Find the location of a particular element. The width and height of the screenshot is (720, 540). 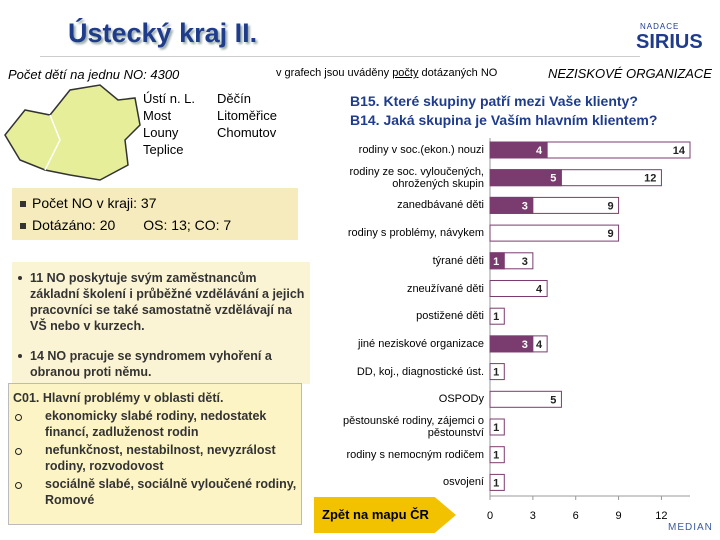

summary-text: Dotázáno: 20 is located at coordinates (74, 225).